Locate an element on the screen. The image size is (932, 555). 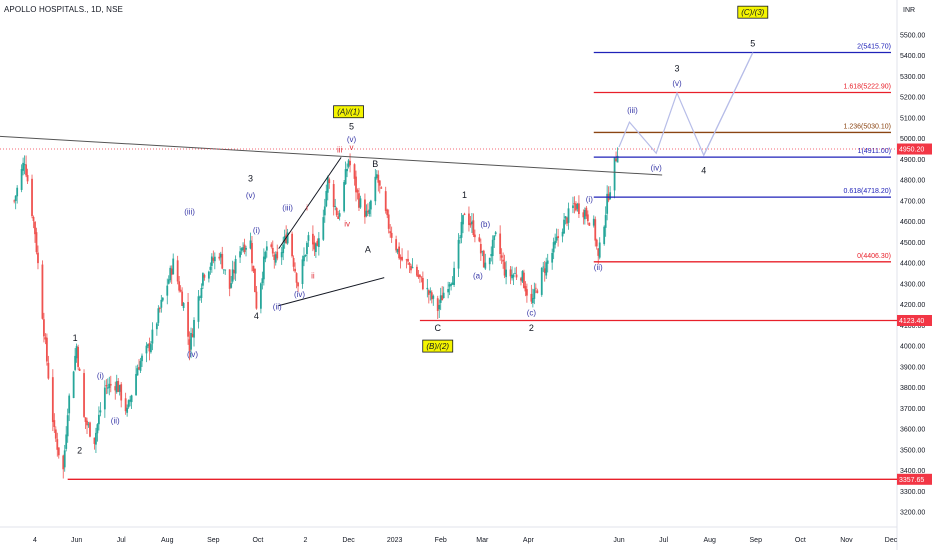
y-tick-label: 3800.00 is located at coordinates (912, 388).